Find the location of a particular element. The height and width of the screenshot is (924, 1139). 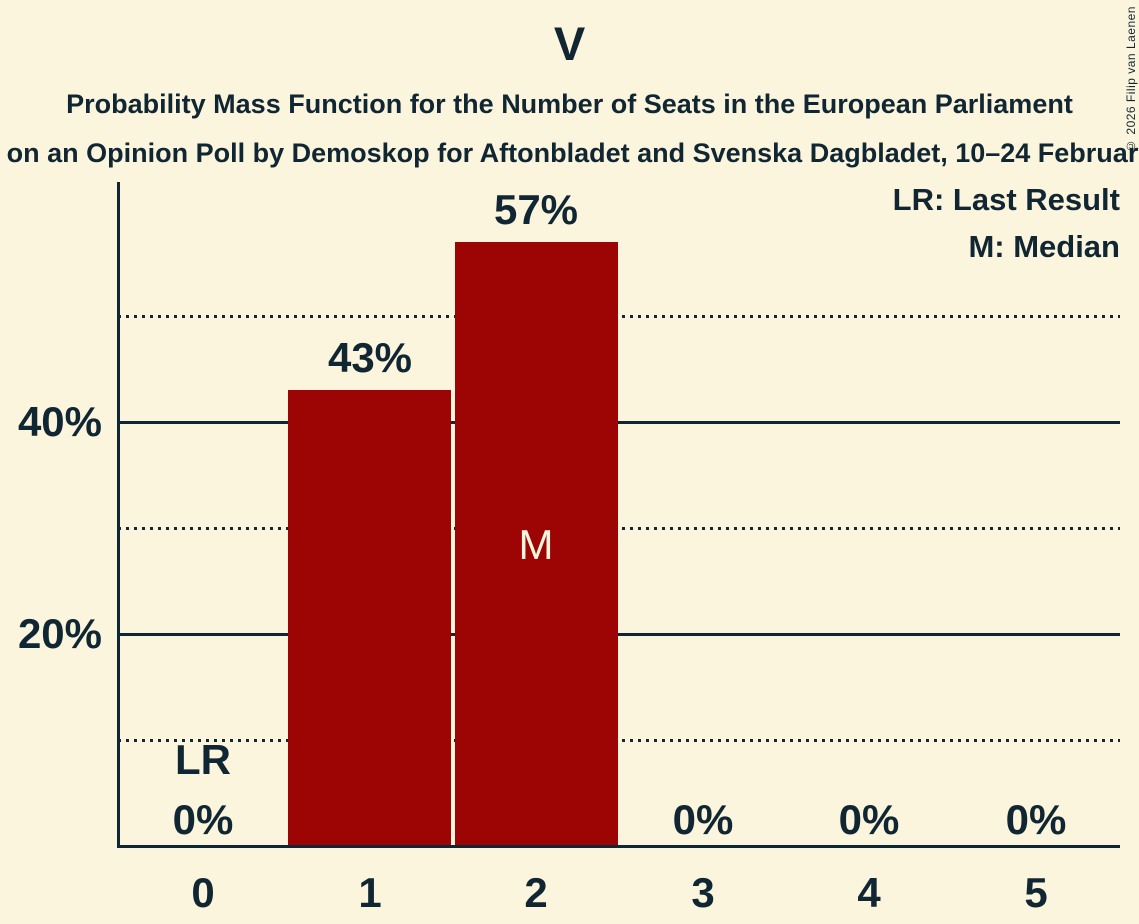

median-marker: M is located at coordinates (536, 544).